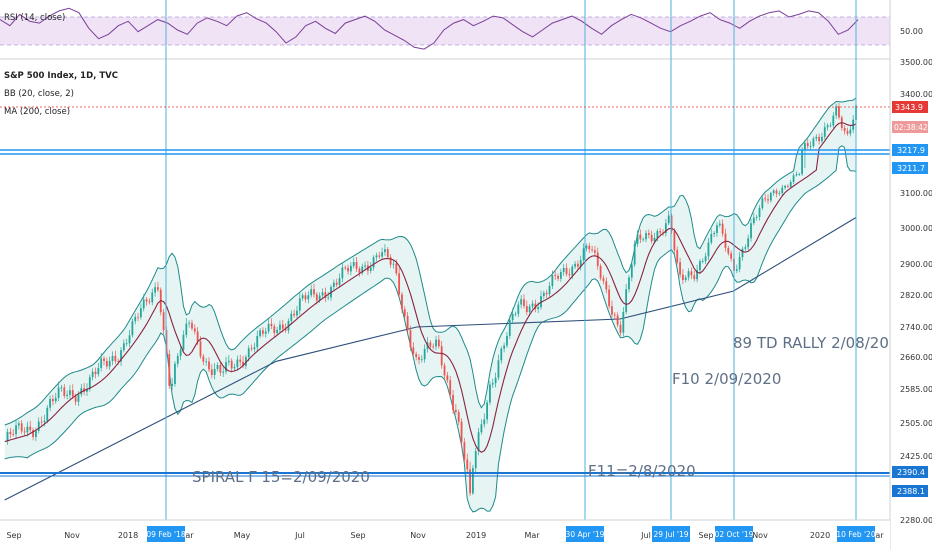 This screenshot has width=932, height=550. Describe the element at coordinates (916, 357) in the screenshot. I see `price-tick-label: 2660.00` at that location.